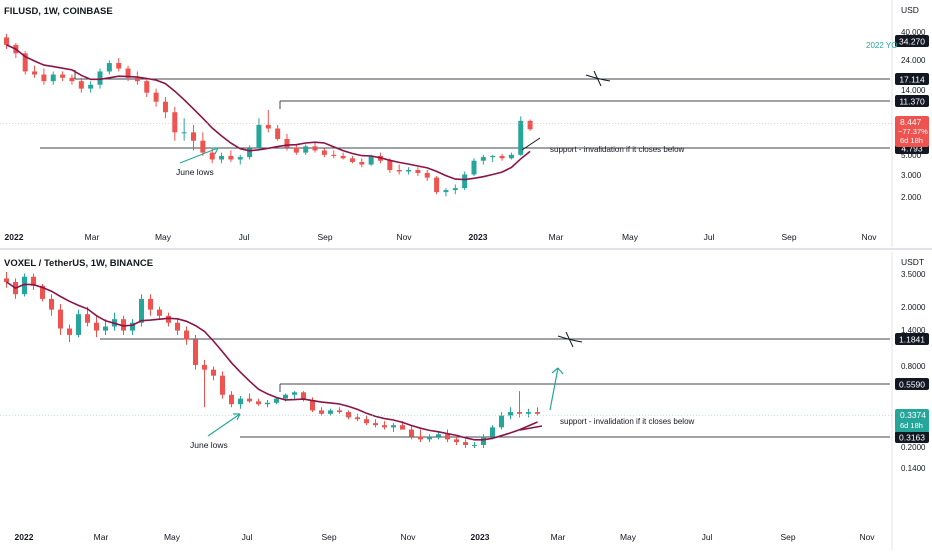  I want to click on y-tick-label: 0.1400, so click(913, 468).